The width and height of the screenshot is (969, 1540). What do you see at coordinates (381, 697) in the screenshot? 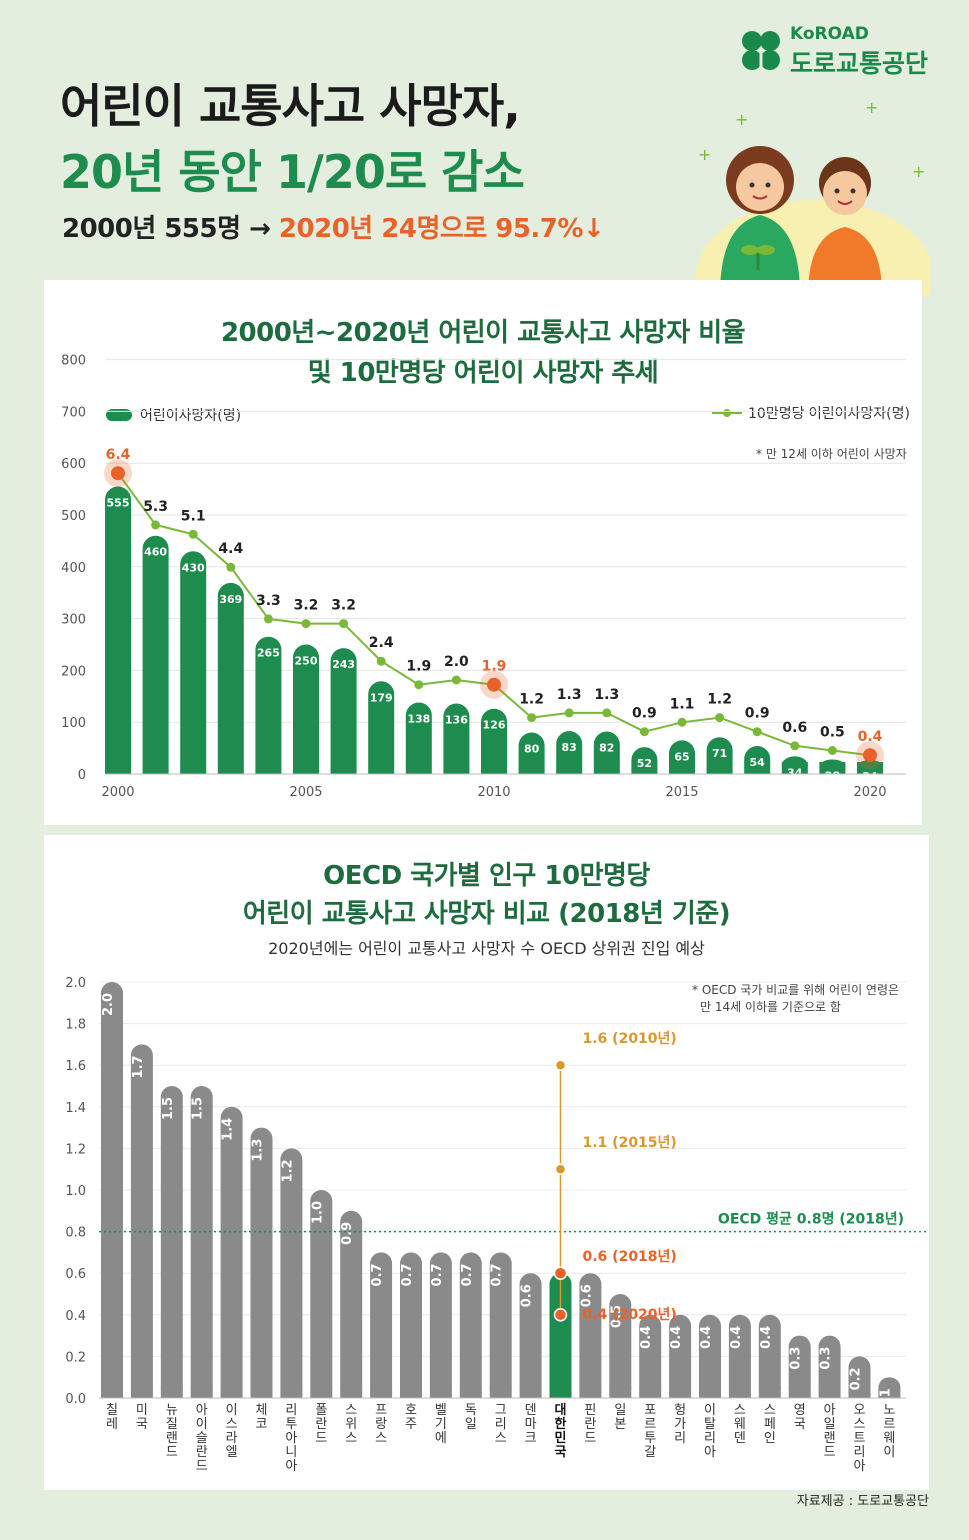
I see `bar-value-label: 179` at bounding box center [381, 697].